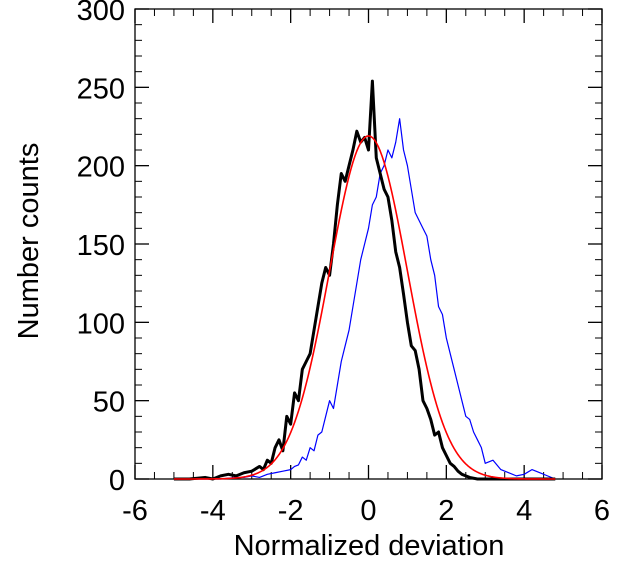  Describe the element at coordinates (101, 246) in the screenshot. I see `y-tick-label: 150` at that location.